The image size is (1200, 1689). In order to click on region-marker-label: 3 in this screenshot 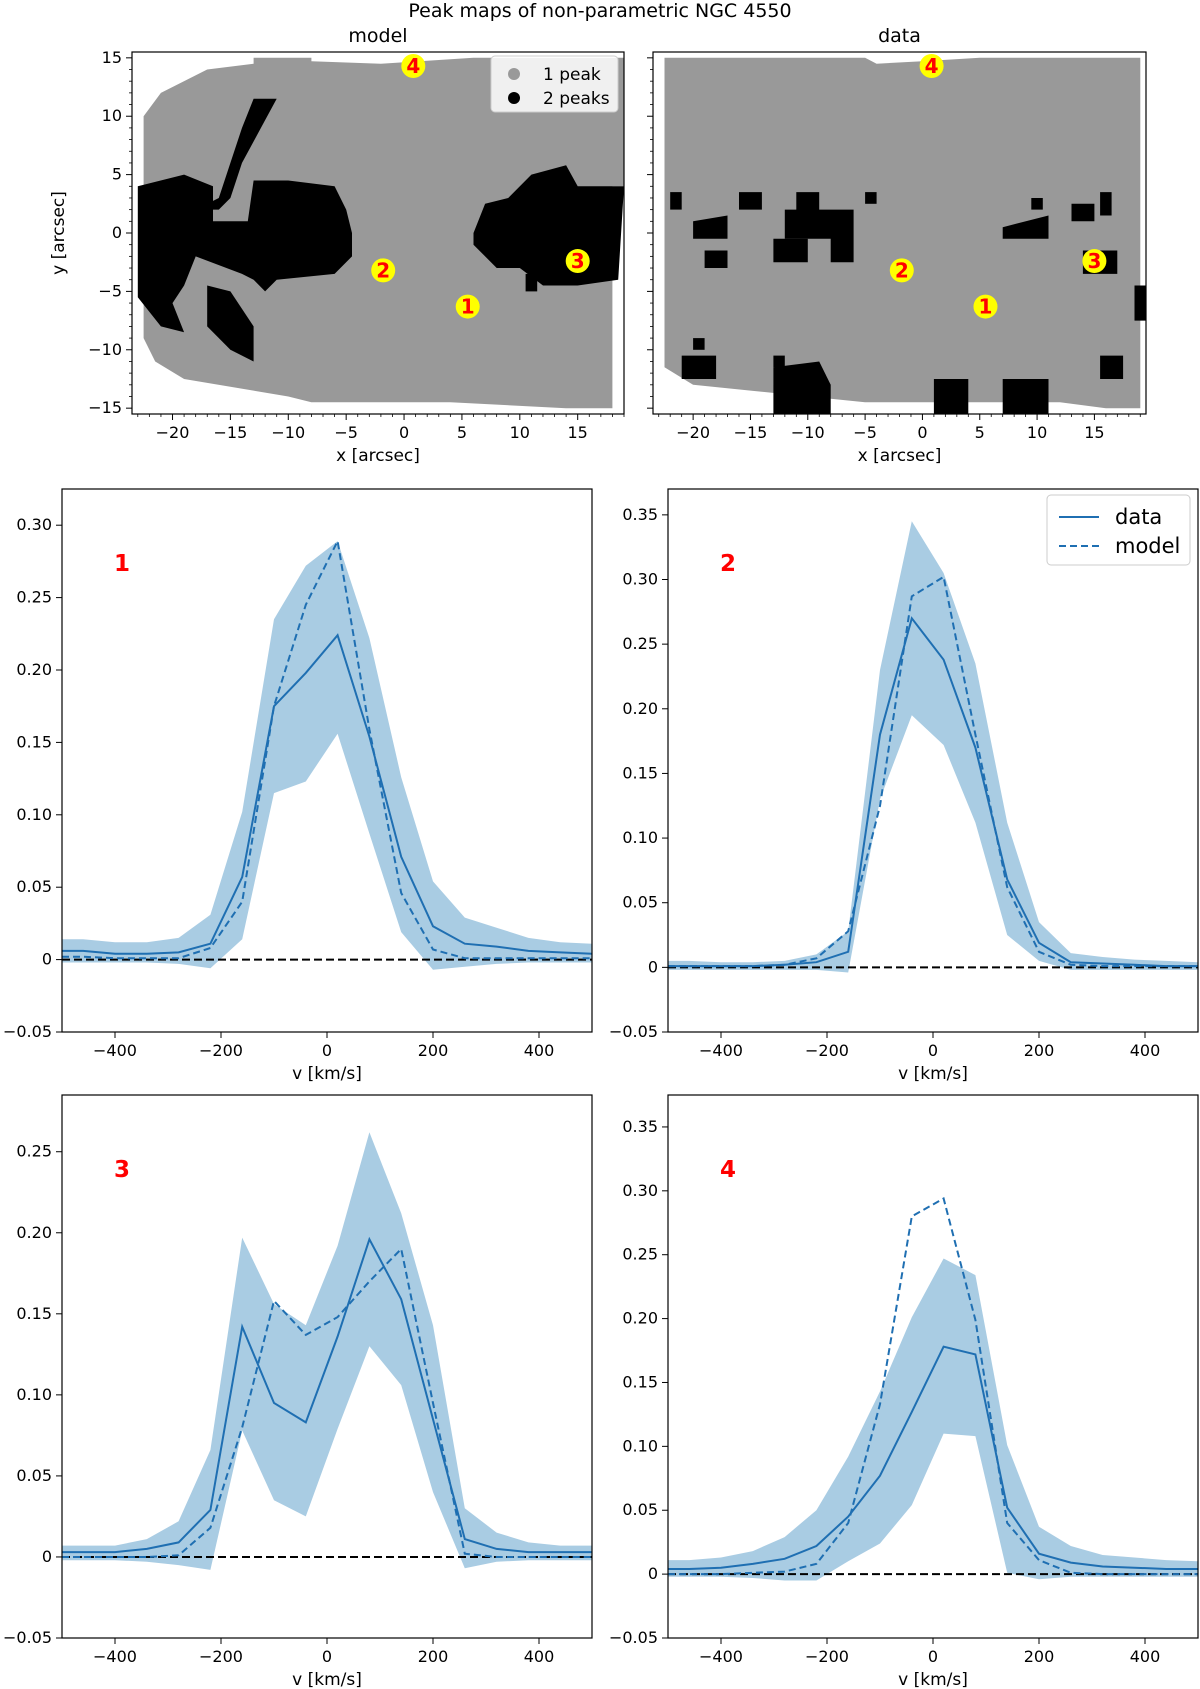, I will do `click(578, 261)`.